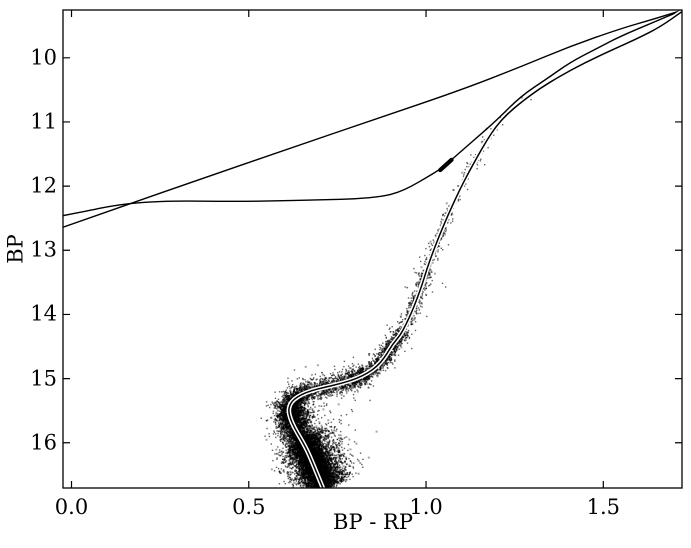  What do you see at coordinates (15, 249) in the screenshot?
I see `y-axis-label: BP` at bounding box center [15, 249].